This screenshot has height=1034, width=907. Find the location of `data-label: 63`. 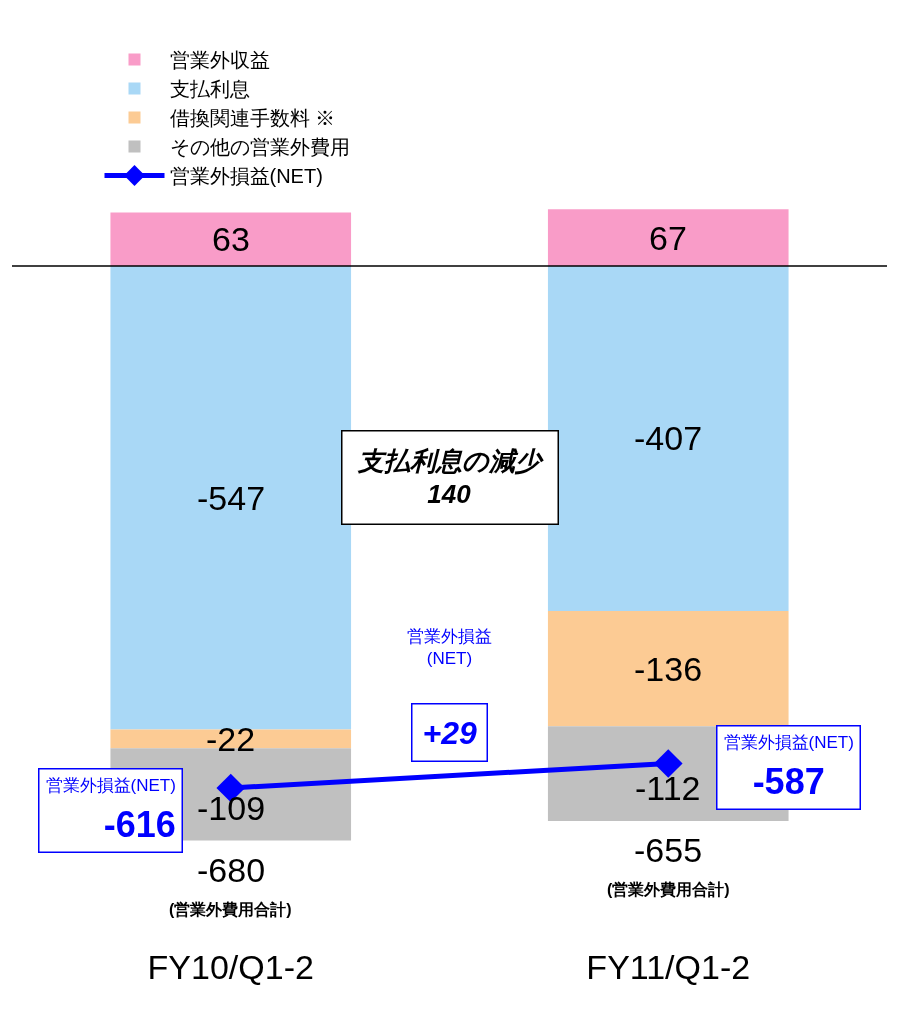

data-label: 63 is located at coordinates (231, 239).